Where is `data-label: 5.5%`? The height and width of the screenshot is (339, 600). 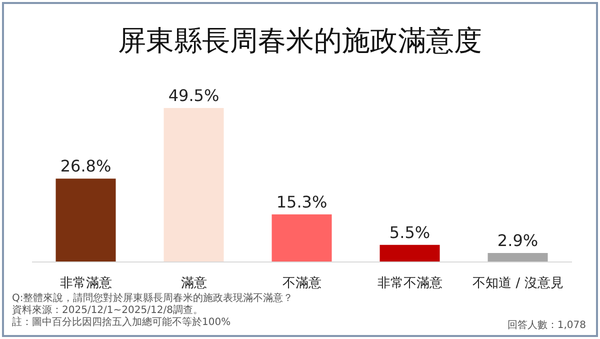 data-label: 5.5% is located at coordinates (409, 232).